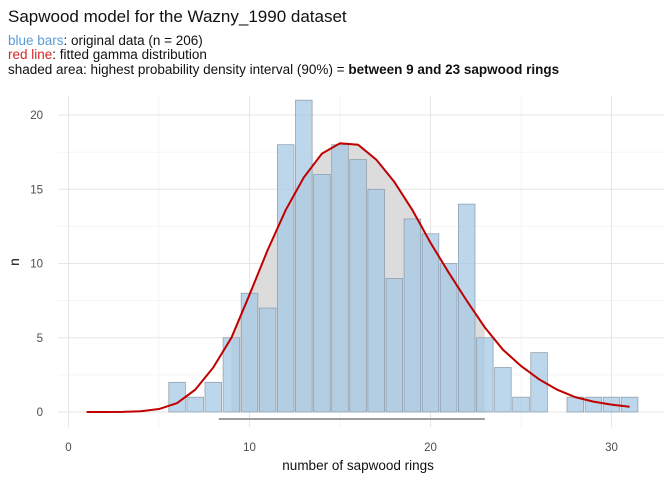  I want to click on y-tick-label: 10, so click(36, 265).